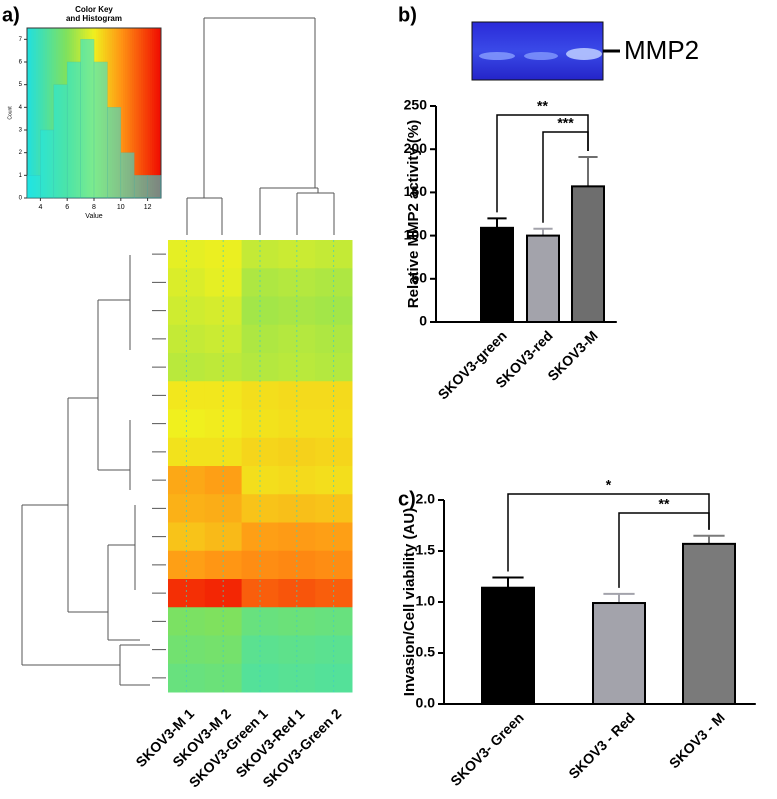 This screenshot has height=799, width=777. What do you see at coordinates (426, 499) in the screenshot?
I see `y-tick-label: 2.0` at bounding box center [426, 499].